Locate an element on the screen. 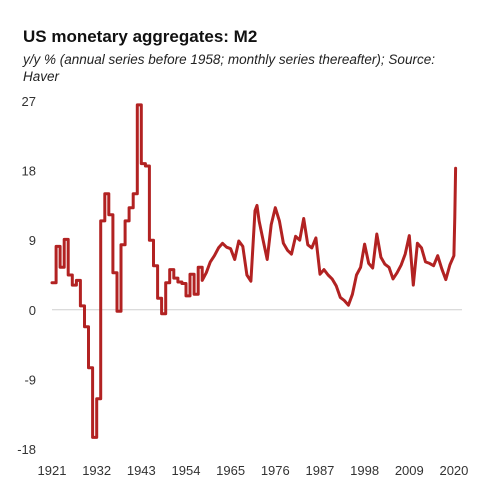  y-tick-label: 18 is located at coordinates (29, 171).